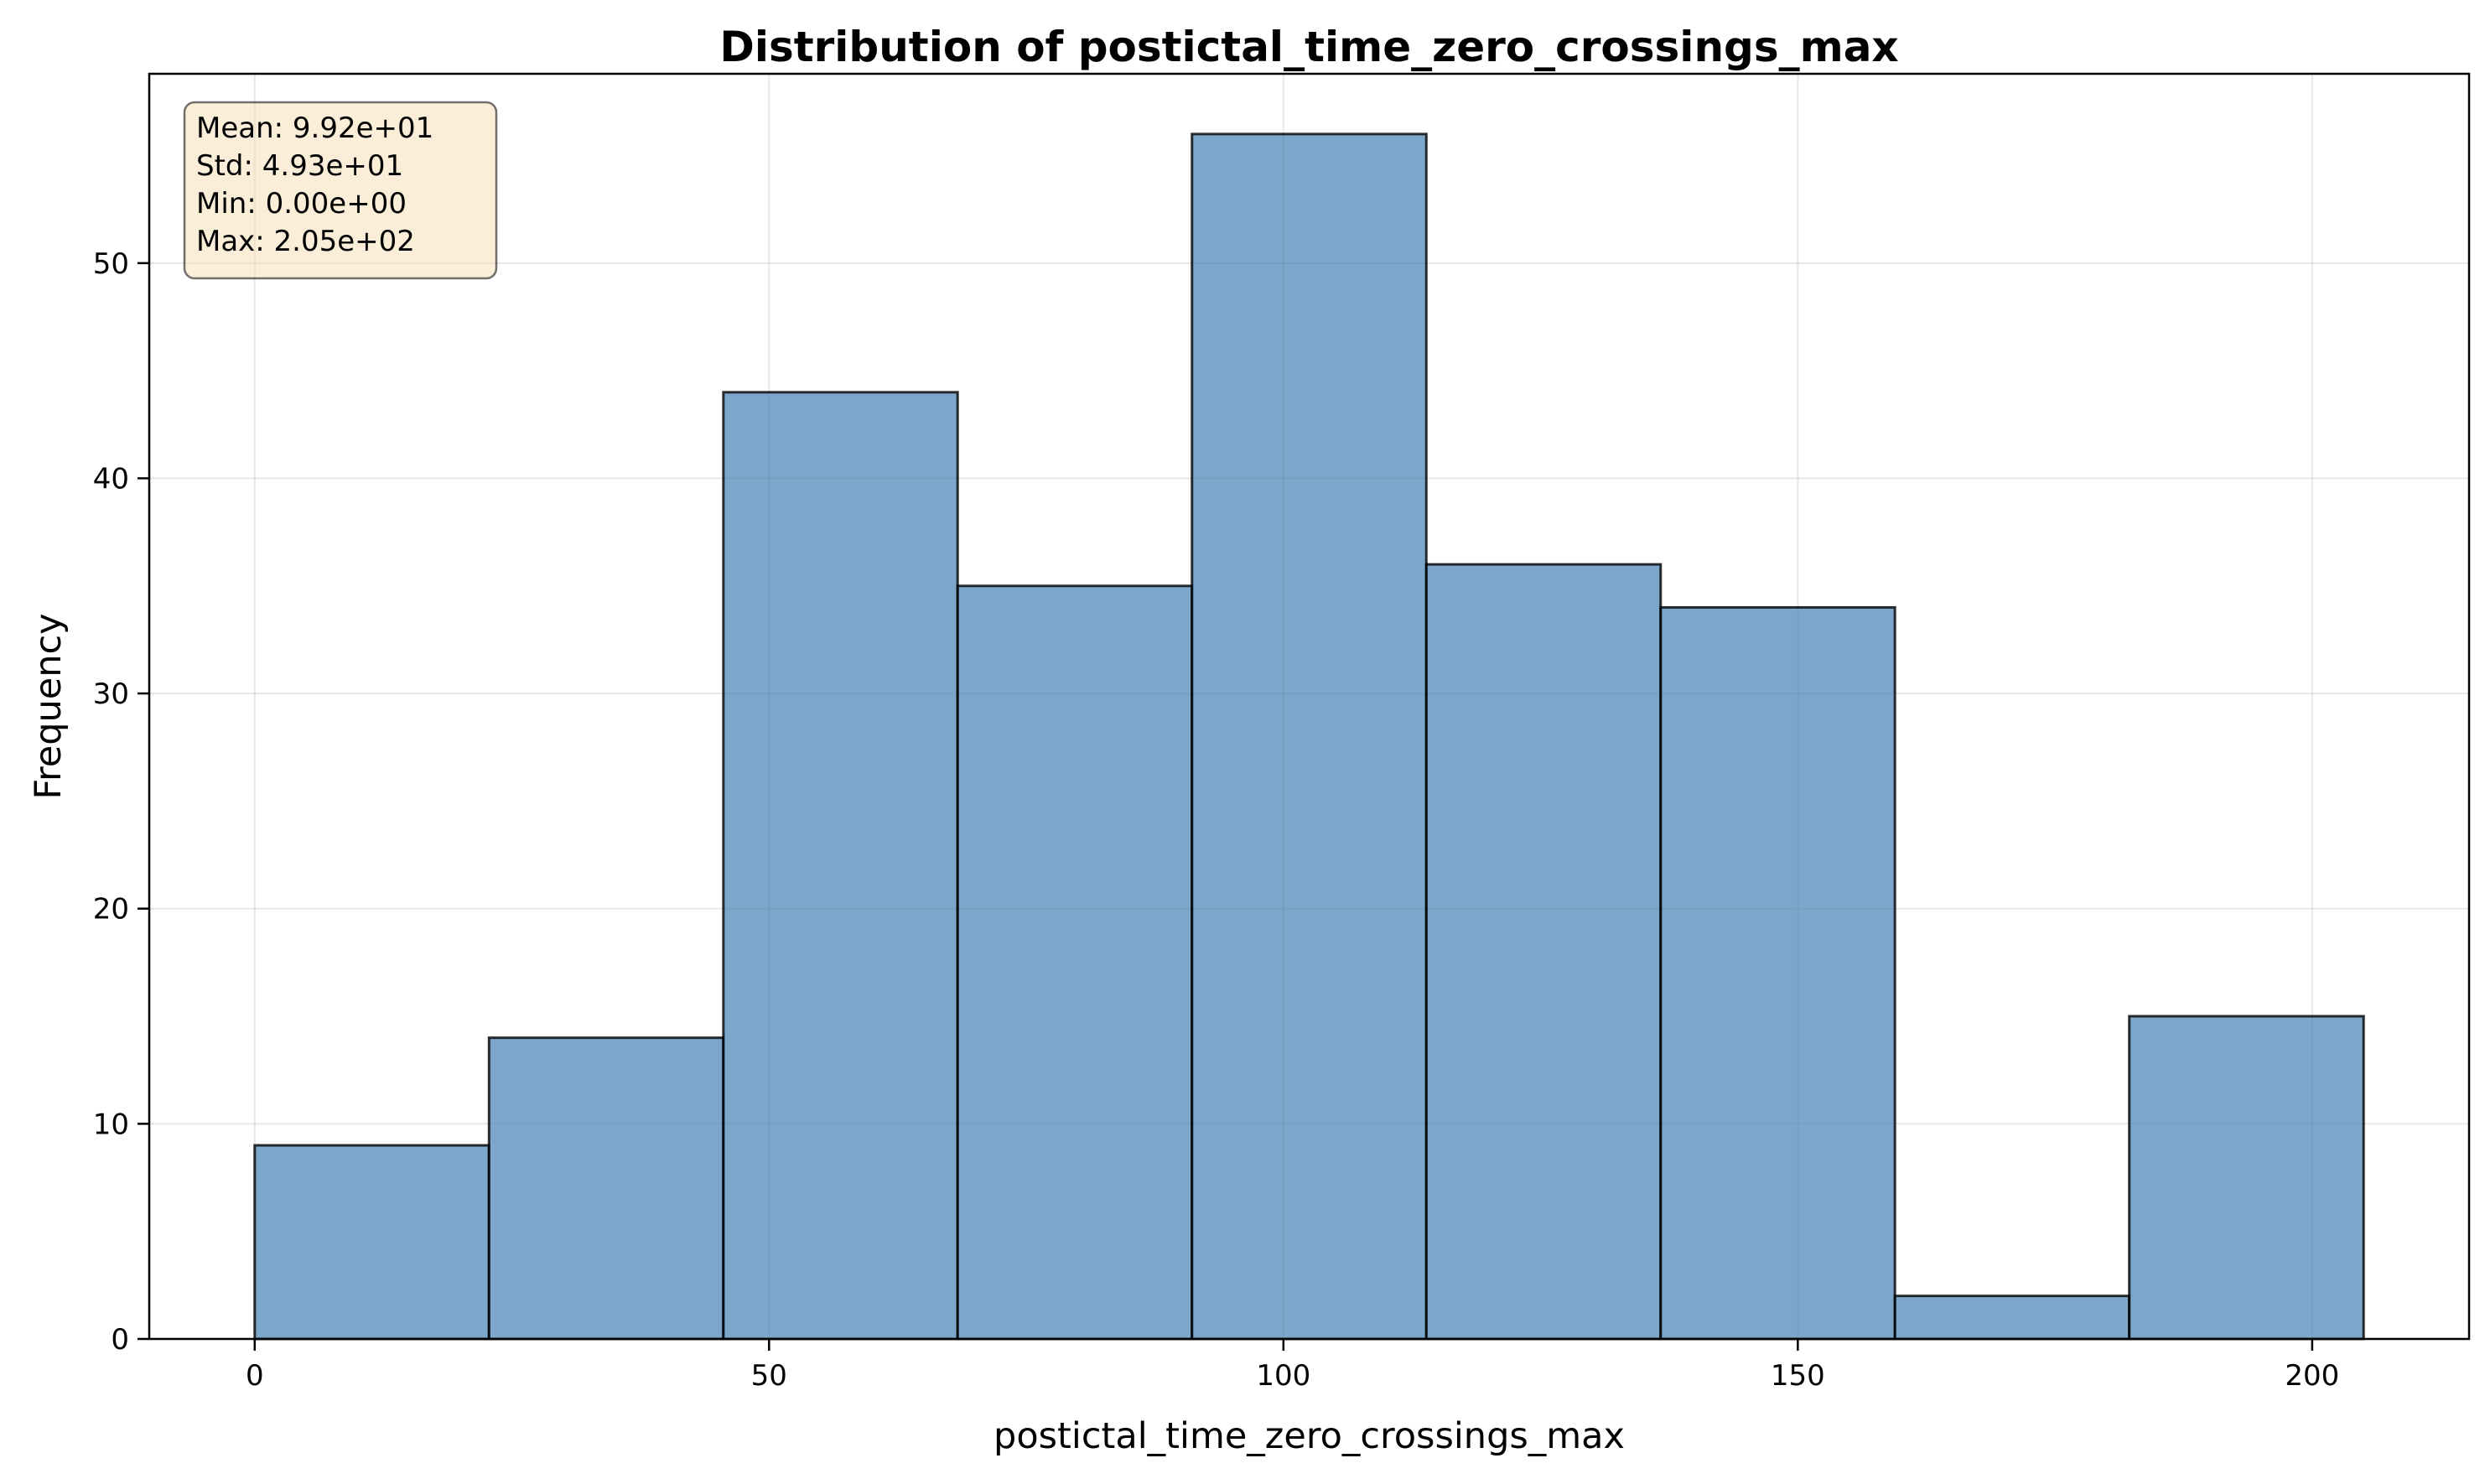 The height and width of the screenshot is (1484, 2485). What do you see at coordinates (2312, 1376) in the screenshot?
I see `x-tick-label: 200` at bounding box center [2312, 1376].